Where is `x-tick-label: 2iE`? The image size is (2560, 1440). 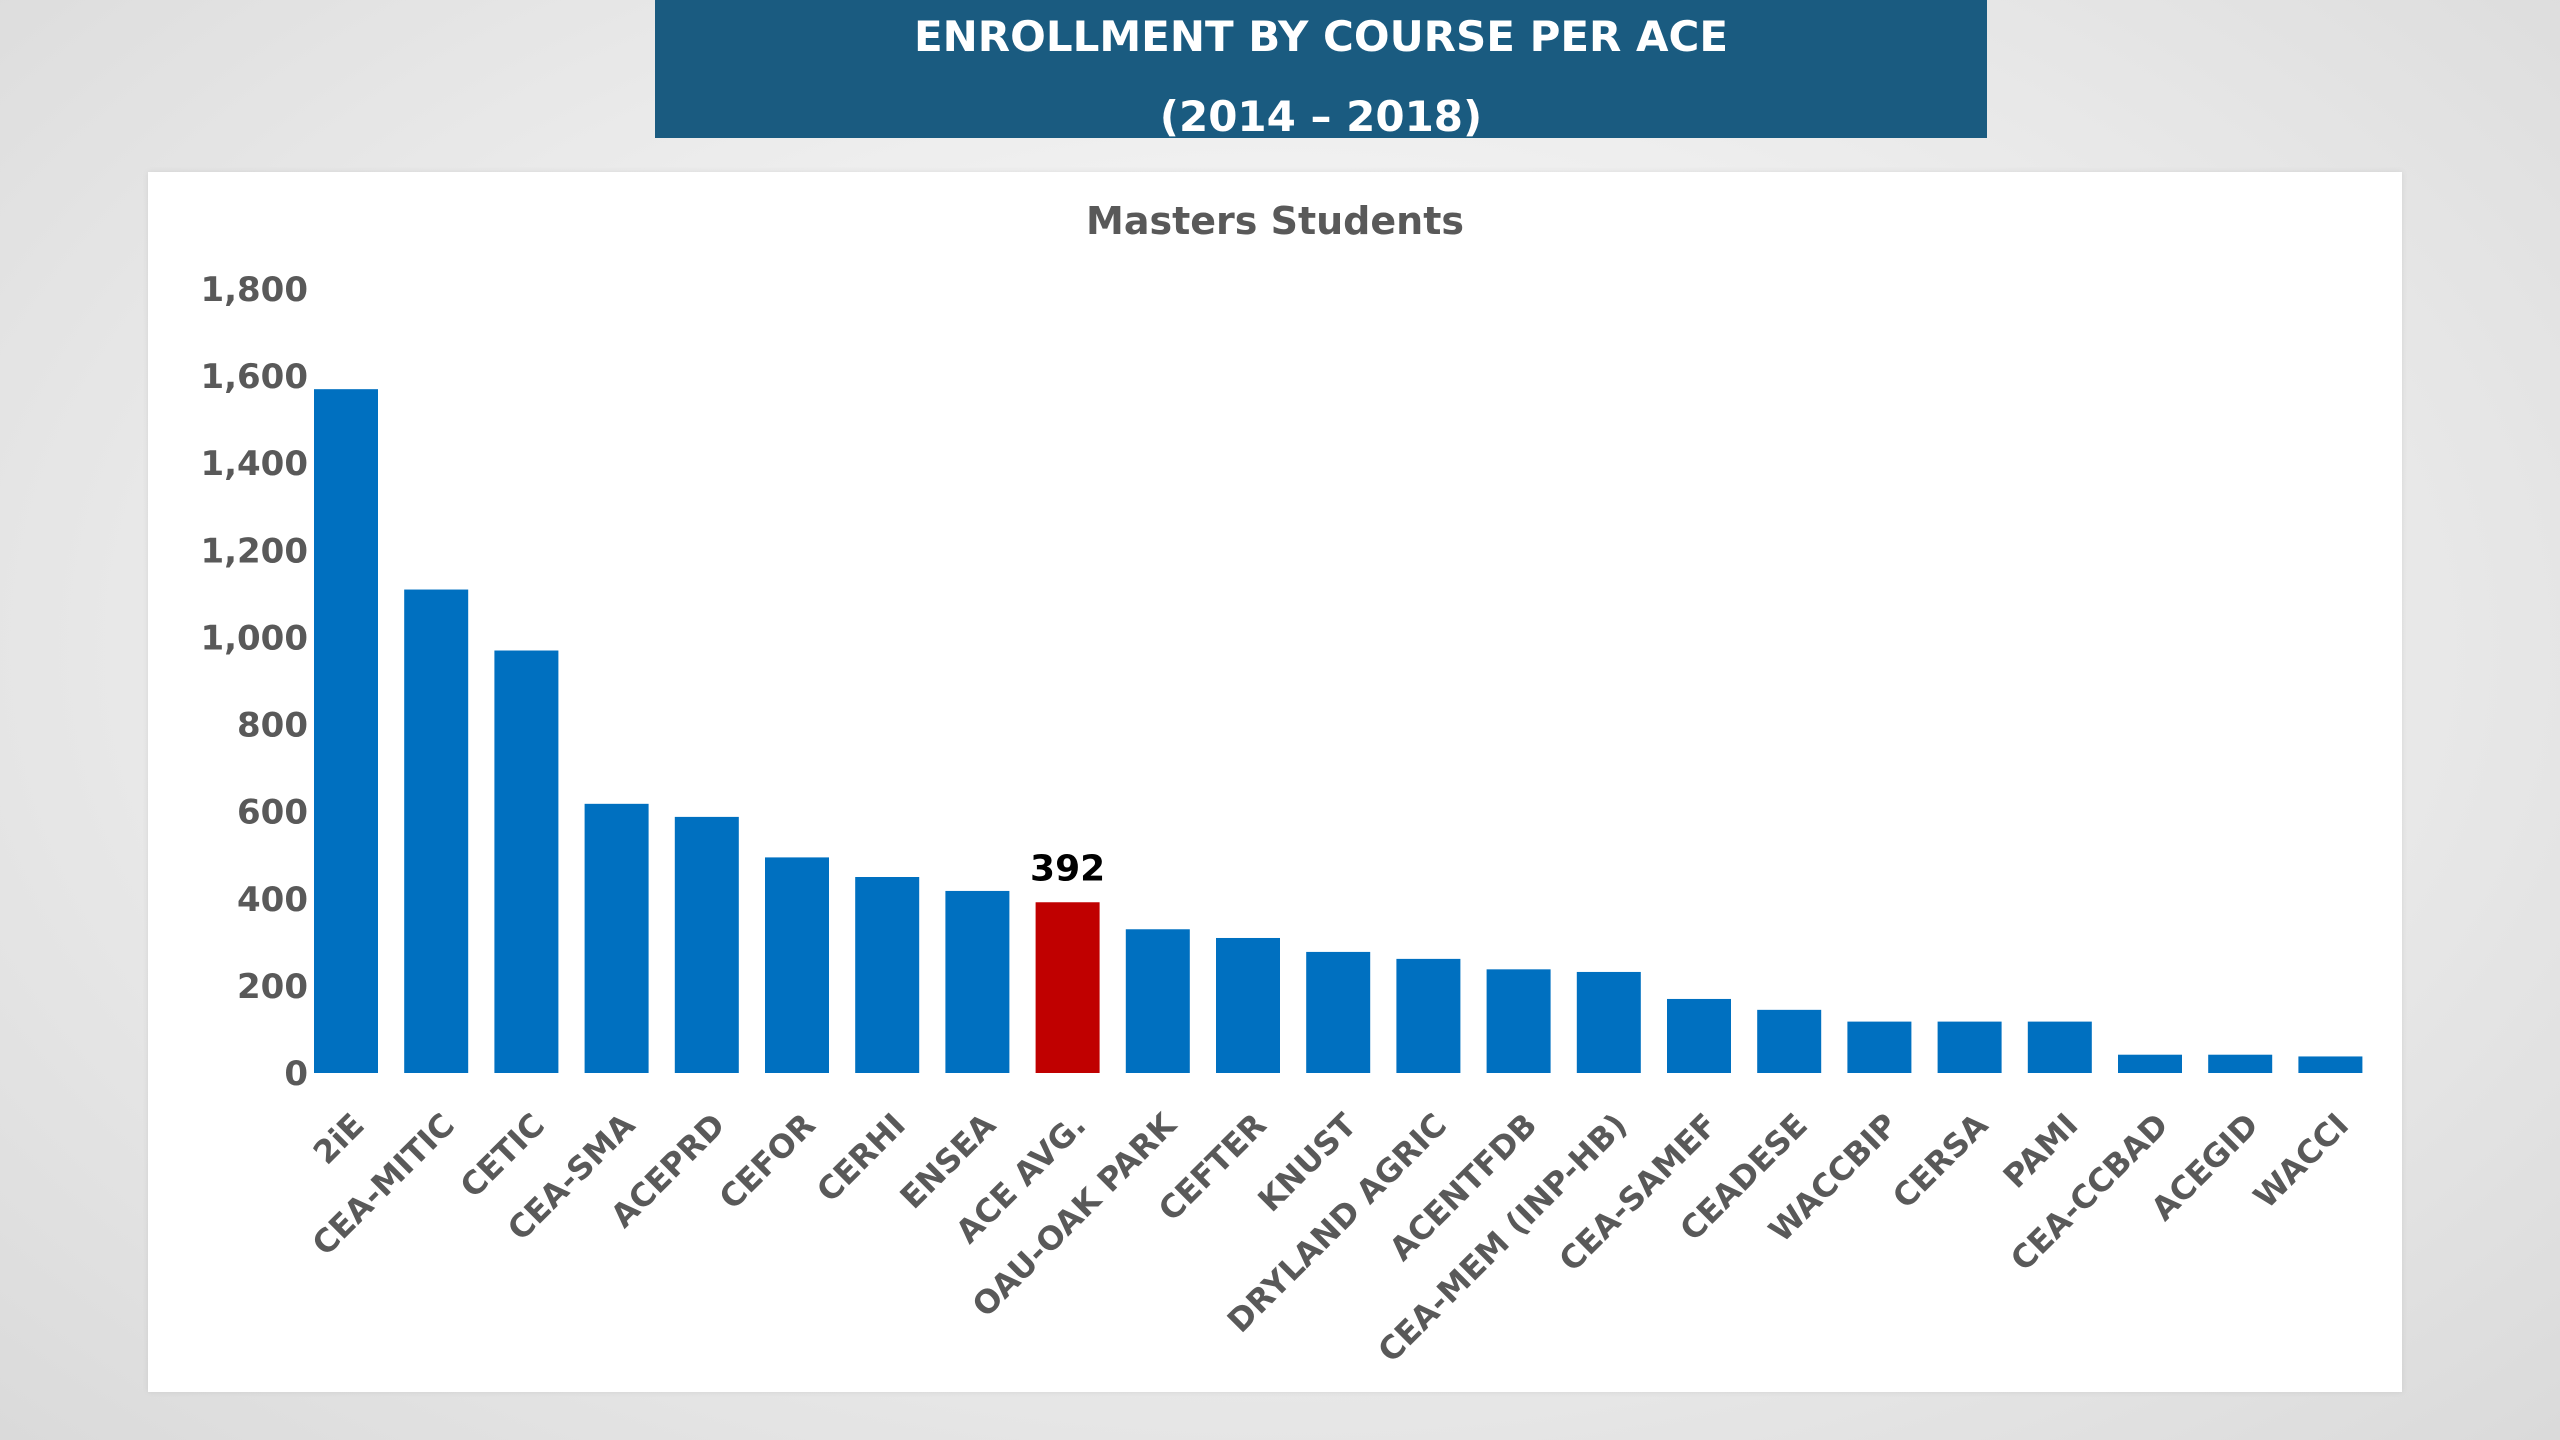 x-tick-label: 2iE is located at coordinates (339, 1139).